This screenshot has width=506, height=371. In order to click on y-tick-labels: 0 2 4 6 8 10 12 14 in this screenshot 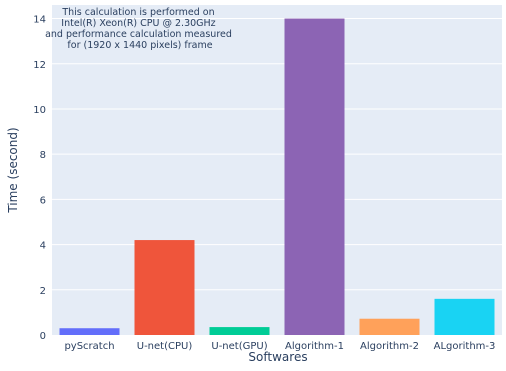, I will do `click(39, 178)`.